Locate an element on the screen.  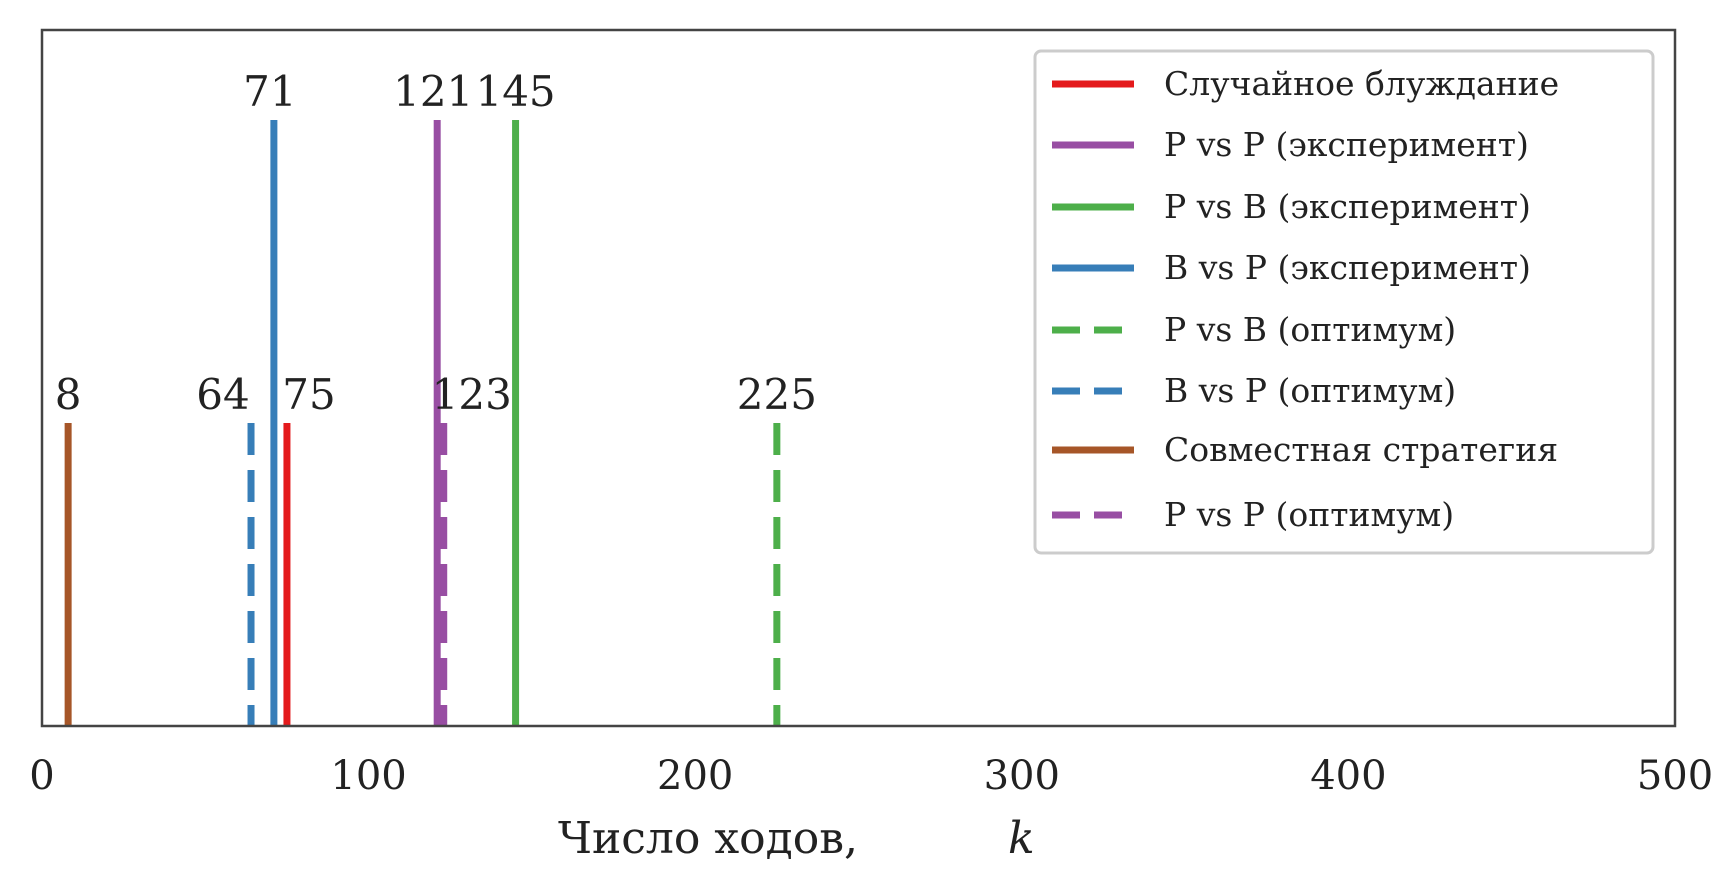
legend-label: P vs B (эксперимент) is located at coordinates (1347, 206).